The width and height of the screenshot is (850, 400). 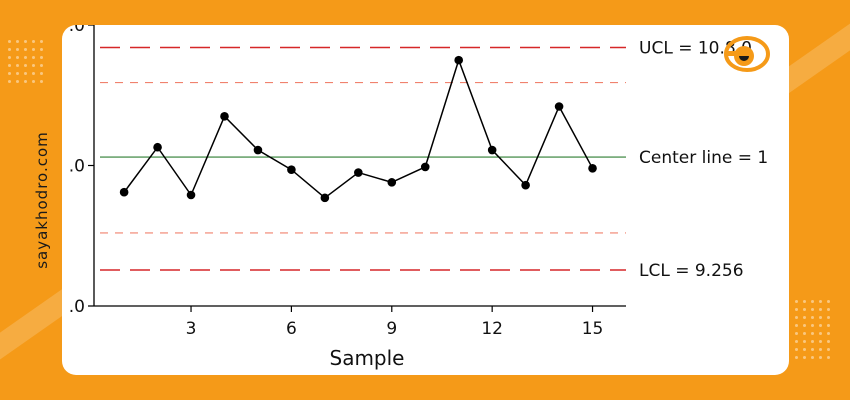 I want to click on site-watermark: sayakhodro.com, so click(x=42, y=200).